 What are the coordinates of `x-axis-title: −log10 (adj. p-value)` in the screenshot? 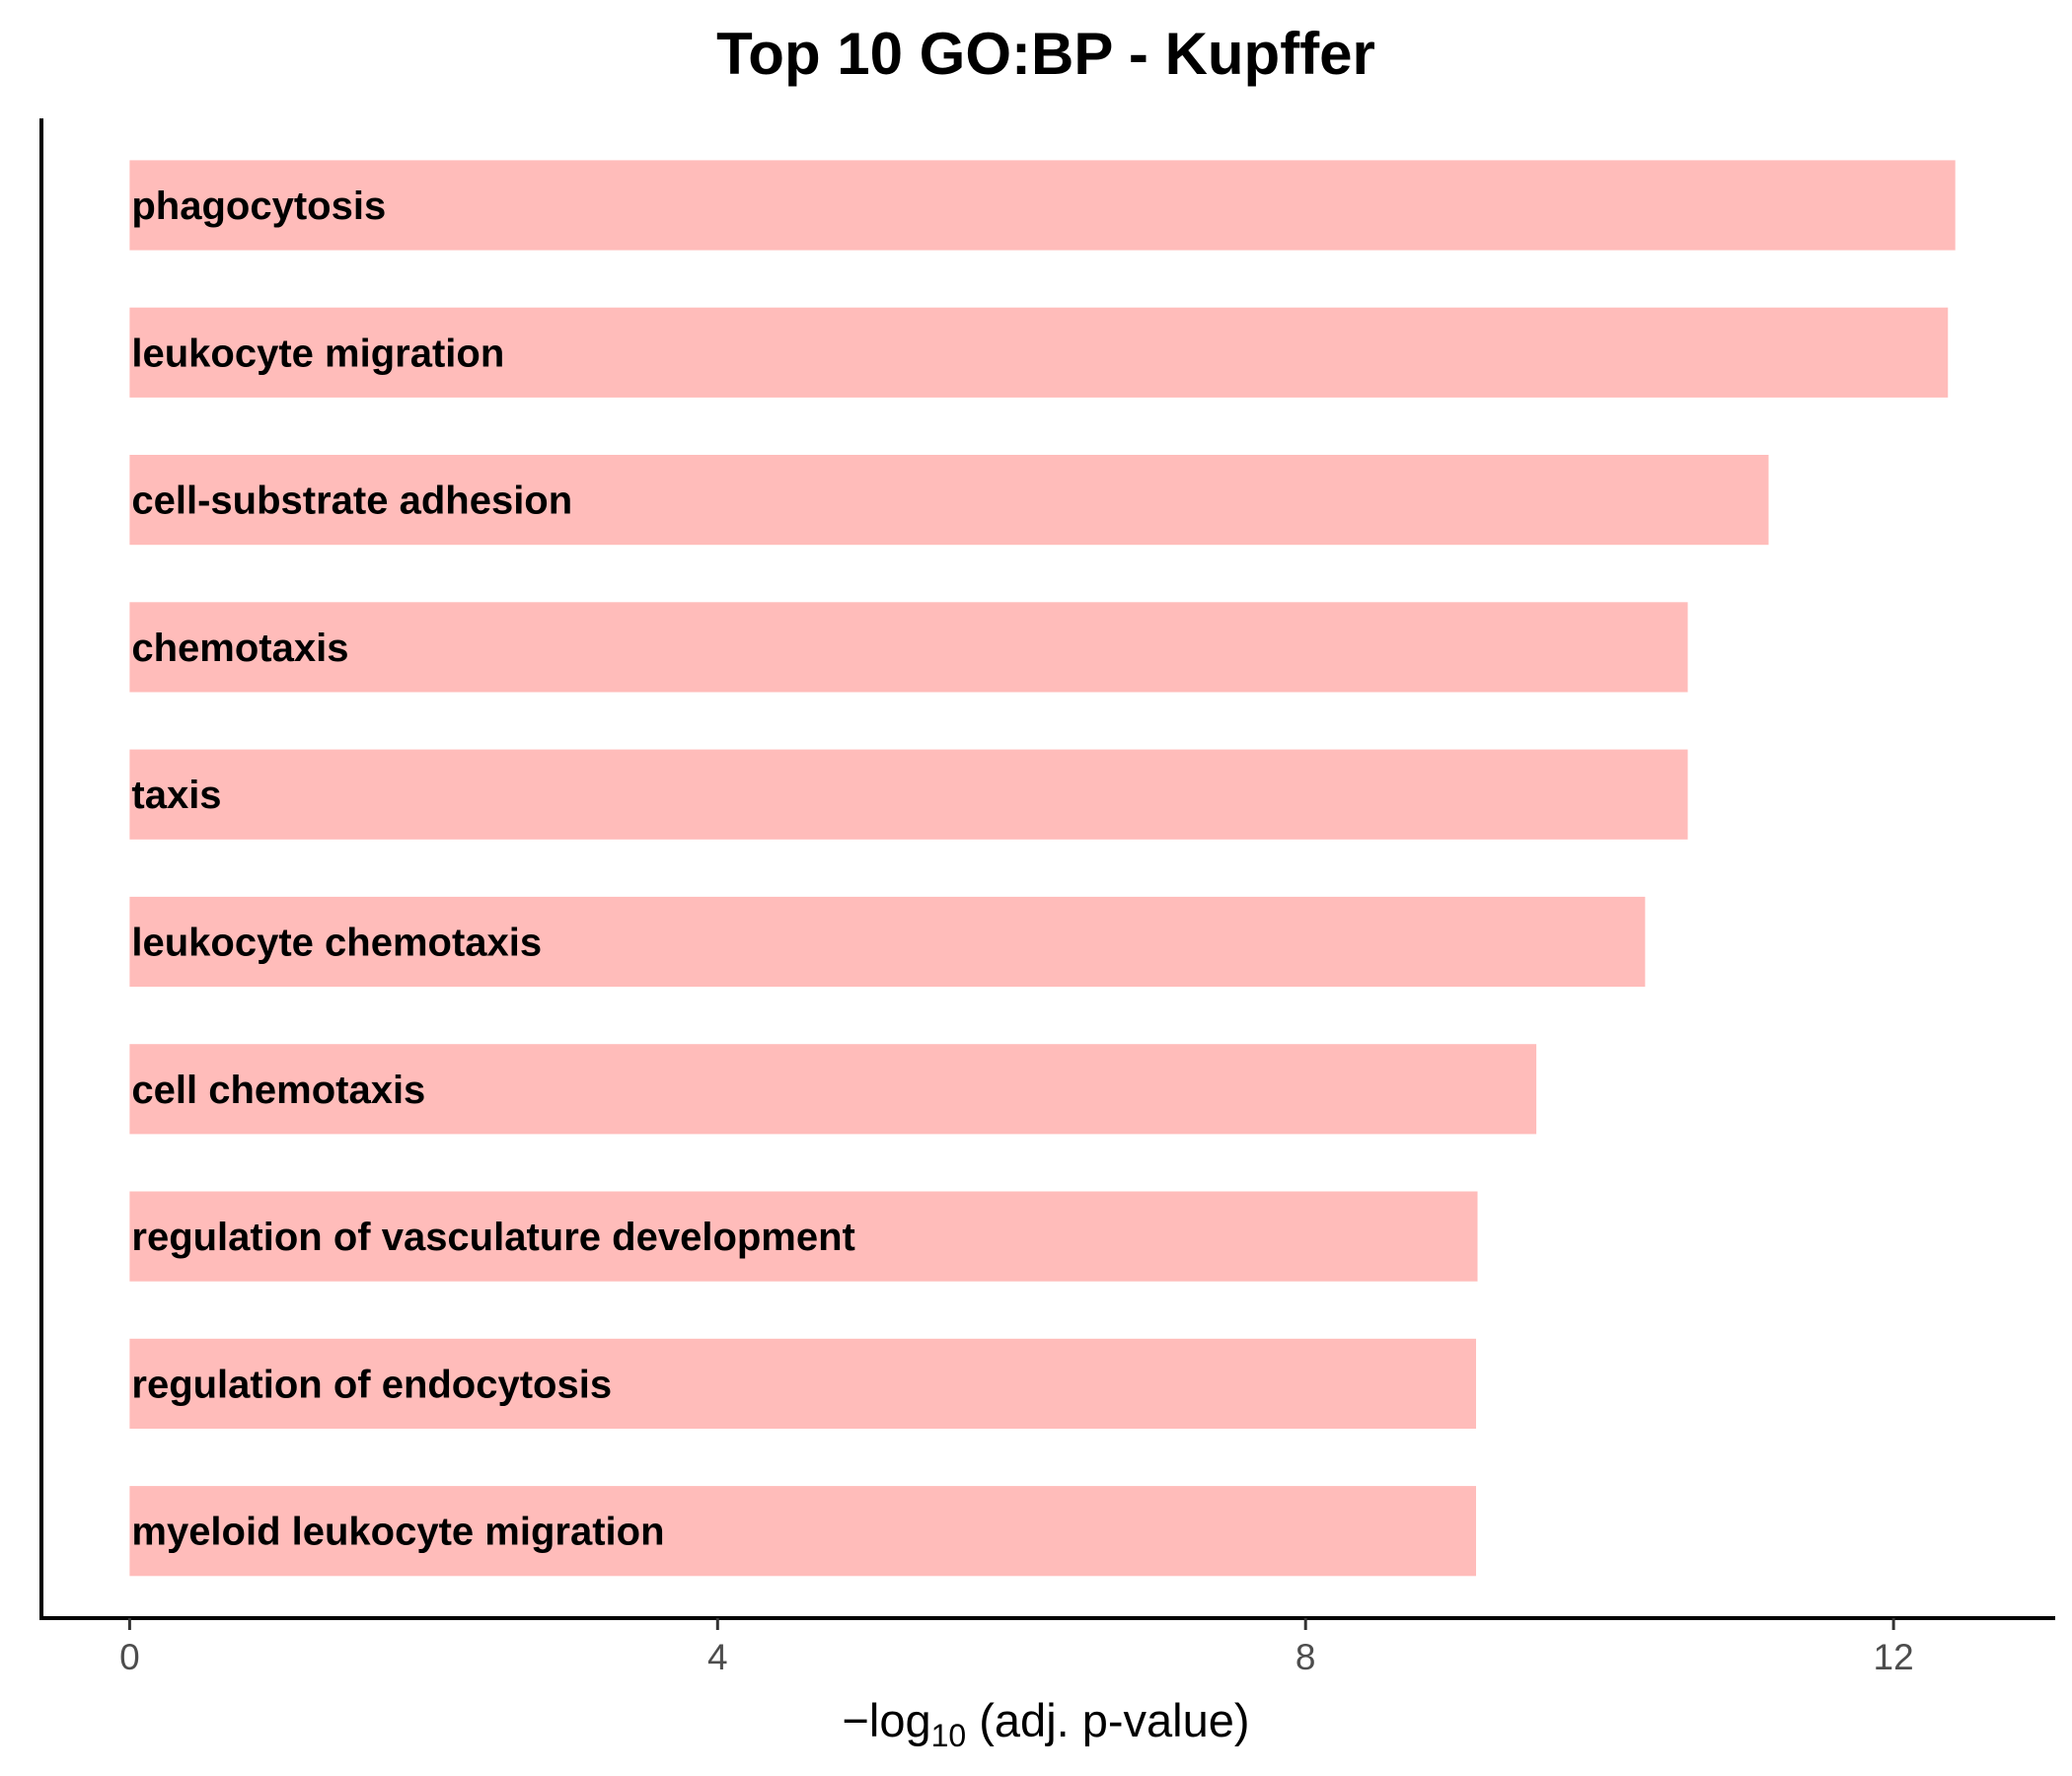 It's located at (1046, 1724).